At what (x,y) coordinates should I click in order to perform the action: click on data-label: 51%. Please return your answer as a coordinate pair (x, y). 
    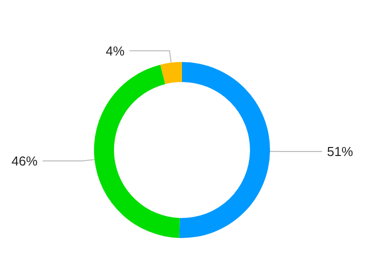
    Looking at the image, I should click on (340, 152).